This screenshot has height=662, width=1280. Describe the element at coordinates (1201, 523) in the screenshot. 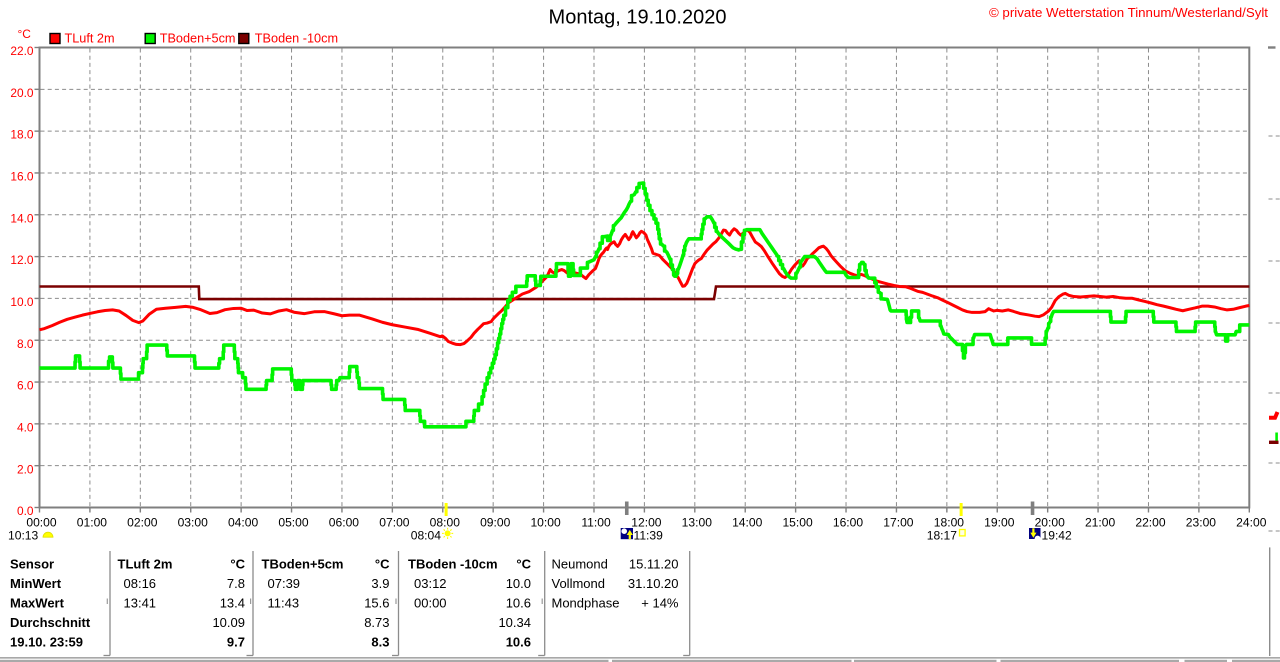

I see `svg-text: 23:00` at that location.